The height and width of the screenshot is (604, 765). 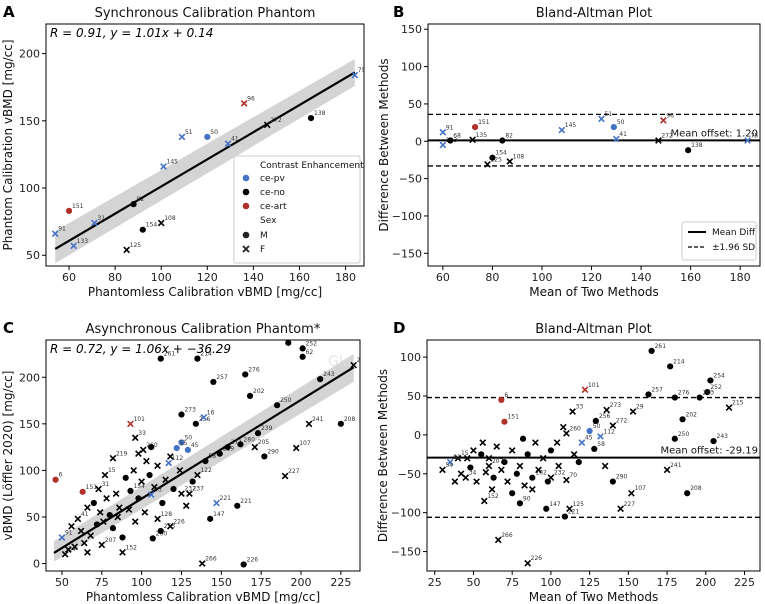 What do you see at coordinates (205, 13) in the screenshot?
I see `chart-title: Synchronous Calibration Phantom` at bounding box center [205, 13].